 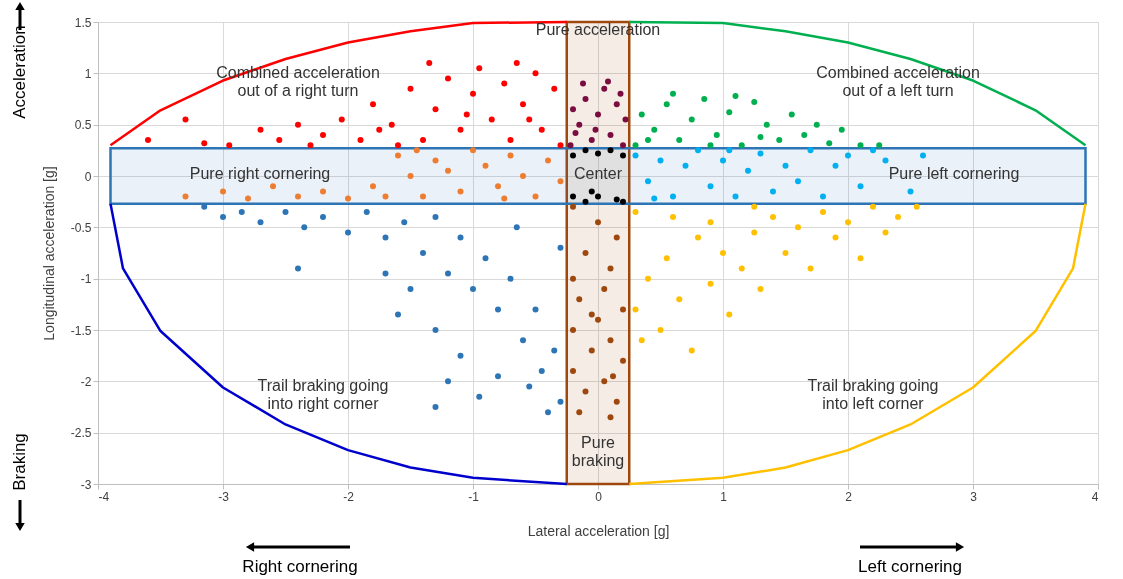 I want to click on y-tick-label: -1, so click(x=86, y=279).